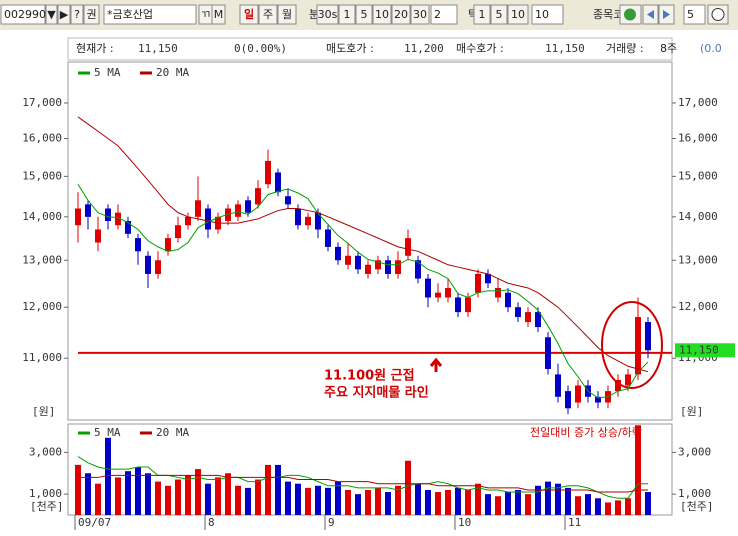  I want to click on button-label: 일, so click(249, 14).